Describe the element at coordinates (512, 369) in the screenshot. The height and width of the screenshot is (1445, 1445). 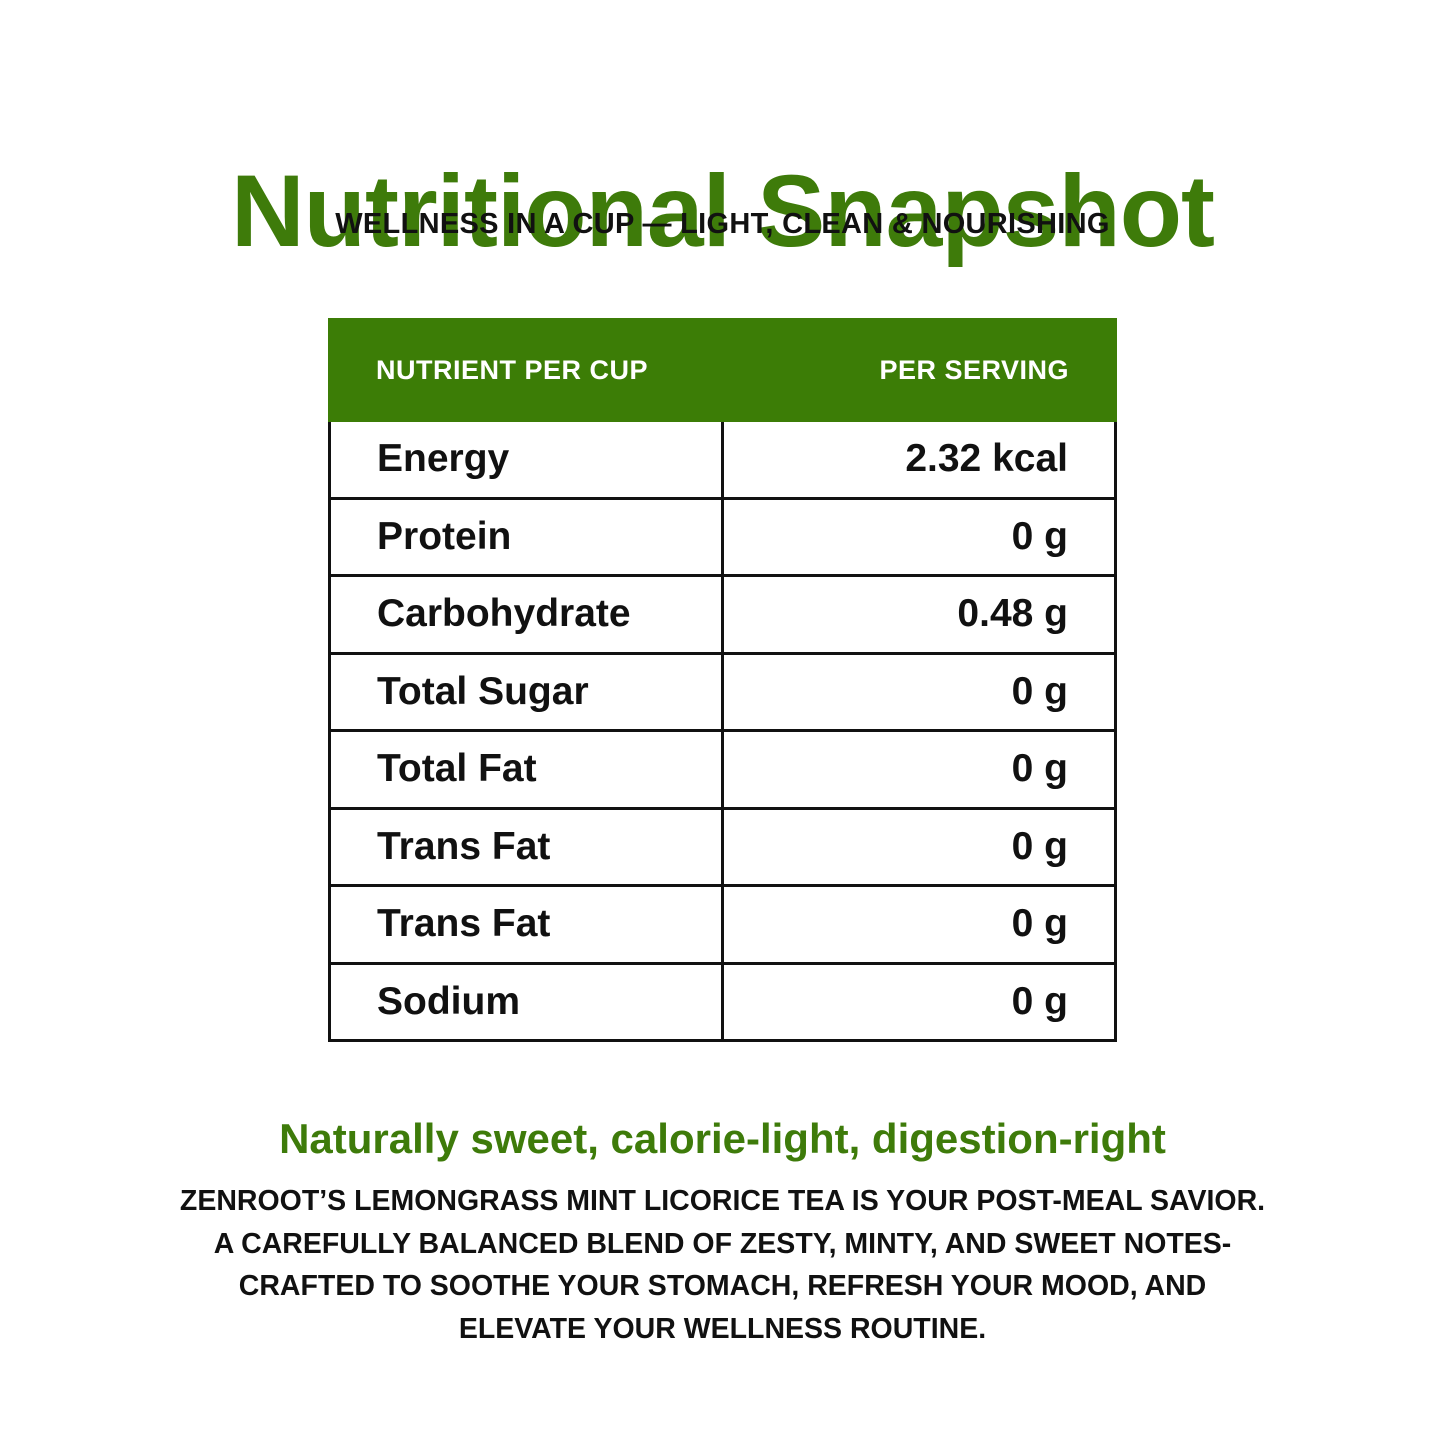
I see `column-header-nutrient: NUTRIENT PER CUP` at that location.